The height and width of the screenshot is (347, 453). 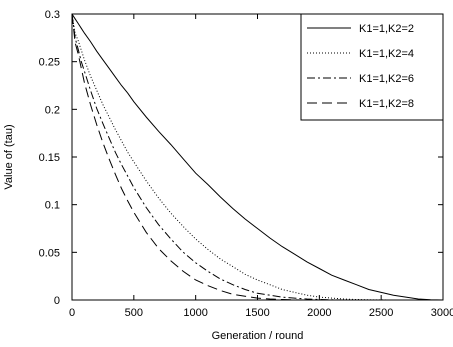 What do you see at coordinates (381, 313) in the screenshot?
I see `x-tick-label: 2500` at bounding box center [381, 313].